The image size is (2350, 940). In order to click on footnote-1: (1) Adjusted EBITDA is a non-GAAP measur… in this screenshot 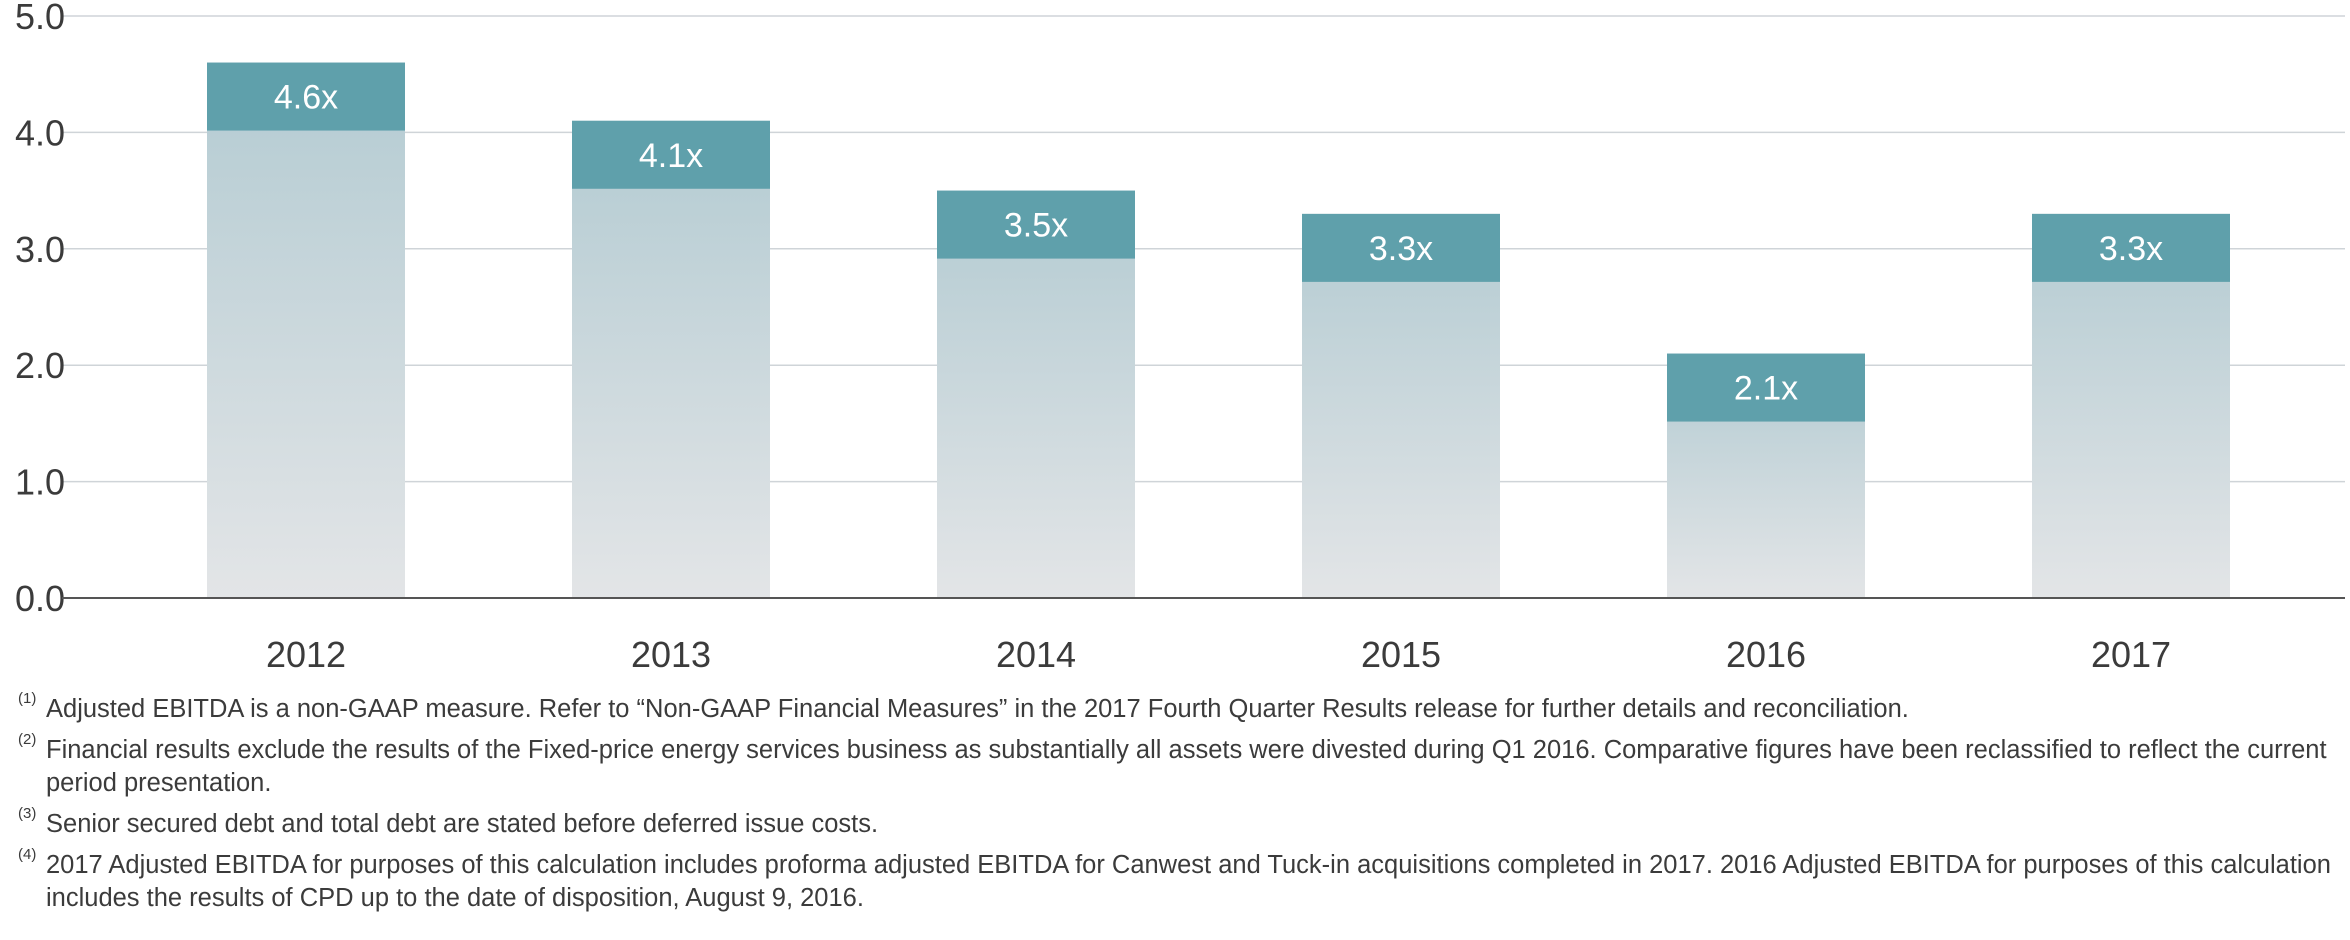, I will do `click(1178, 708)`.